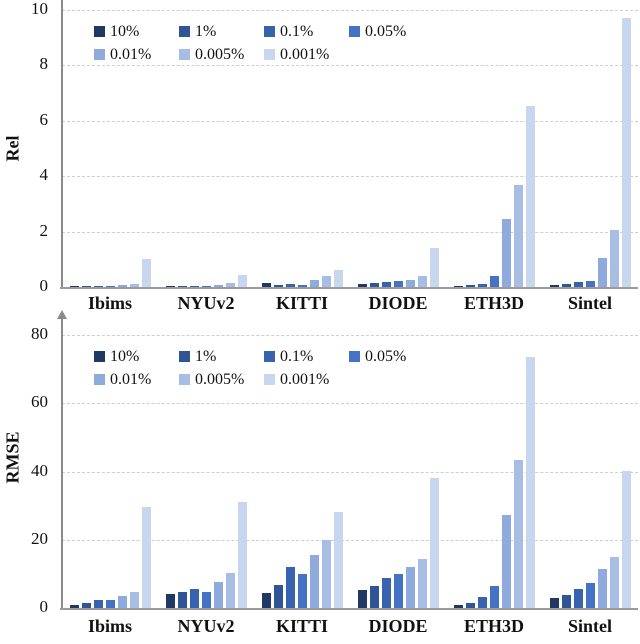 This screenshot has width=640, height=644. Describe the element at coordinates (122, 286) in the screenshot. I see `bar-ibims-0.01%` at that location.